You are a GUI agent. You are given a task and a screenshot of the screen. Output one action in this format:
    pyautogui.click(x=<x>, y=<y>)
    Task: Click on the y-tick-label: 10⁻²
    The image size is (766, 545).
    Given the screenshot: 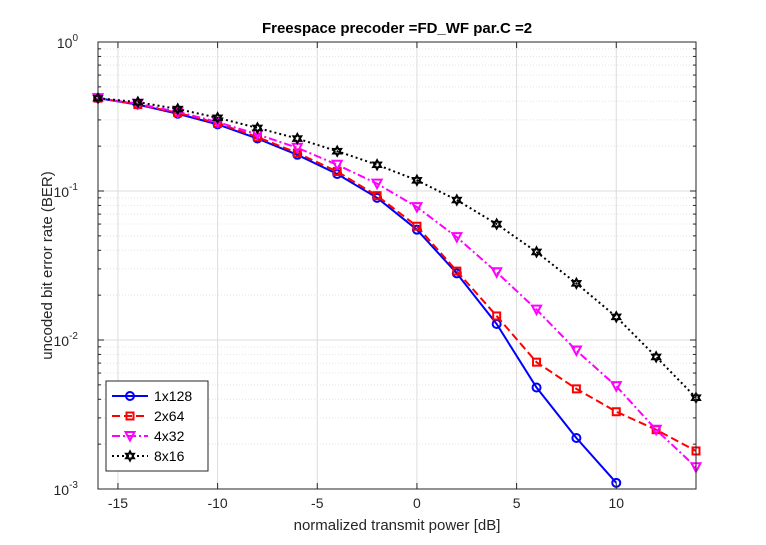 What is the action you would take?
    pyautogui.click(x=66, y=340)
    